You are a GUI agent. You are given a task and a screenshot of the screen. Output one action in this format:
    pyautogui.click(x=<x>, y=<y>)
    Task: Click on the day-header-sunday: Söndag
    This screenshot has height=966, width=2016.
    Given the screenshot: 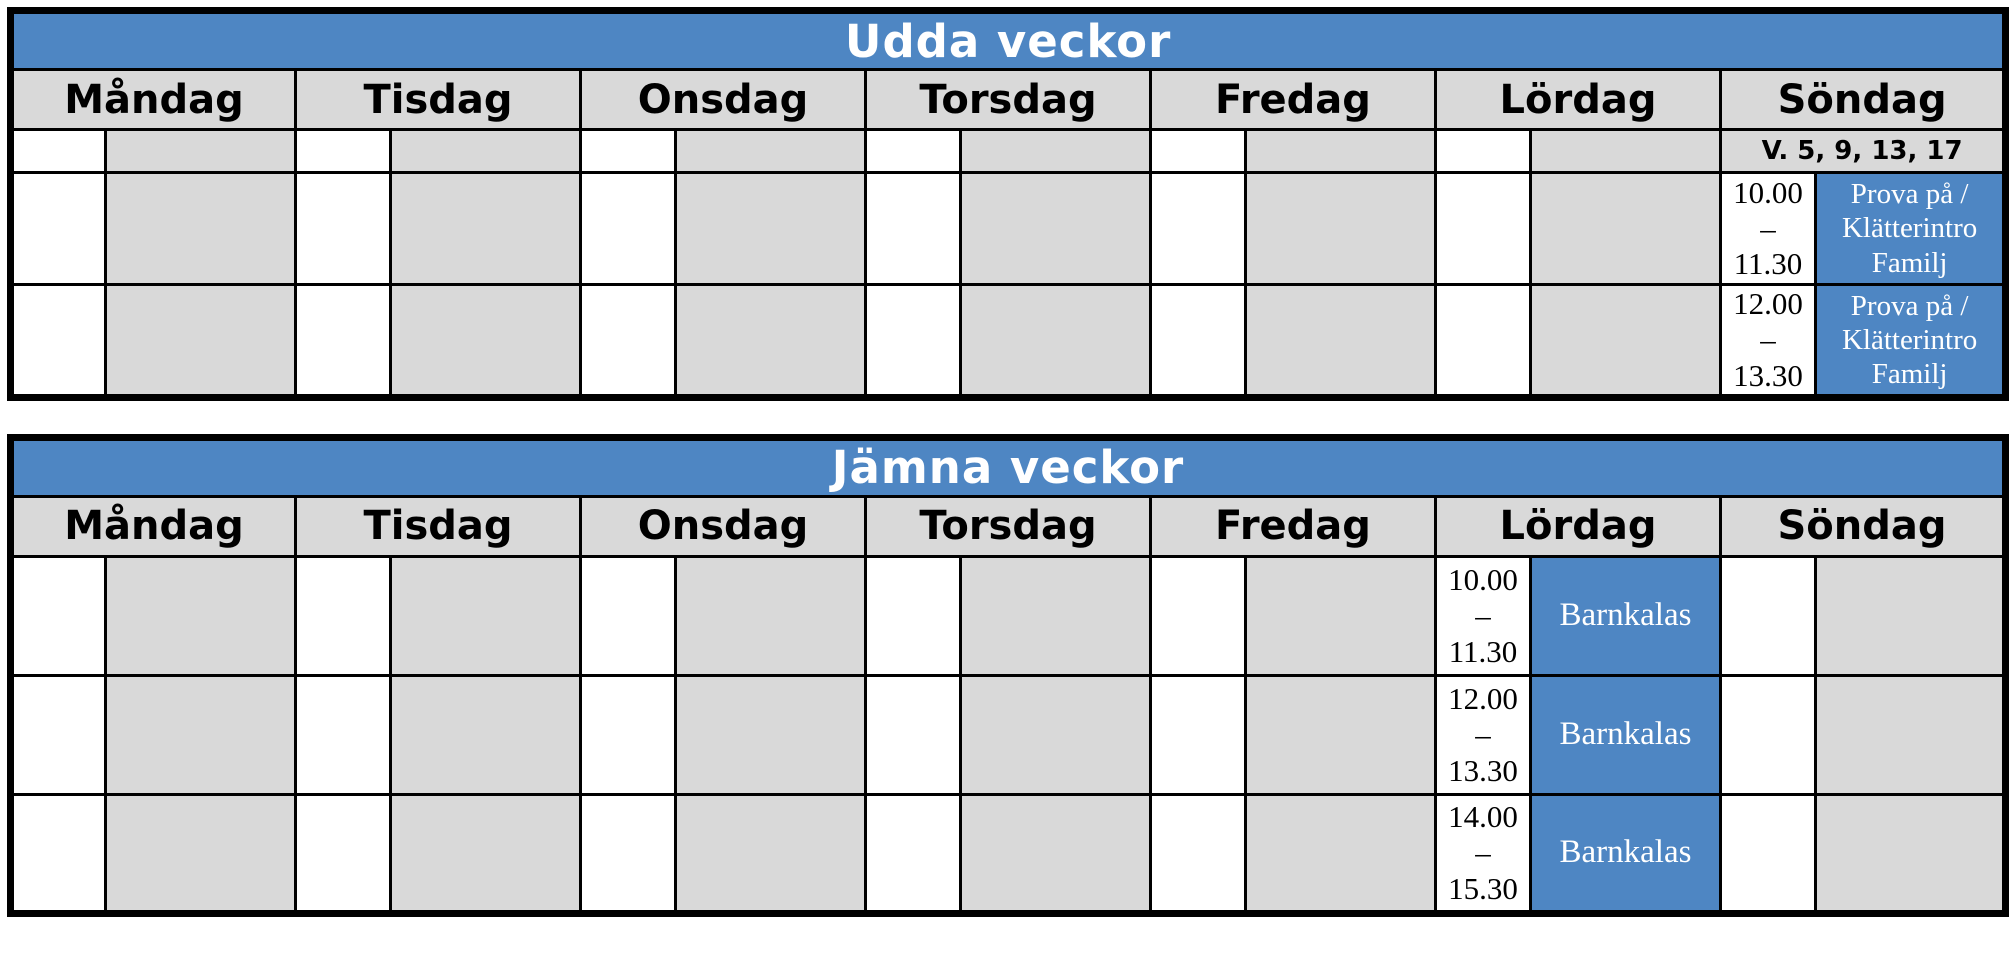 What is the action you would take?
    pyautogui.click(x=1863, y=526)
    